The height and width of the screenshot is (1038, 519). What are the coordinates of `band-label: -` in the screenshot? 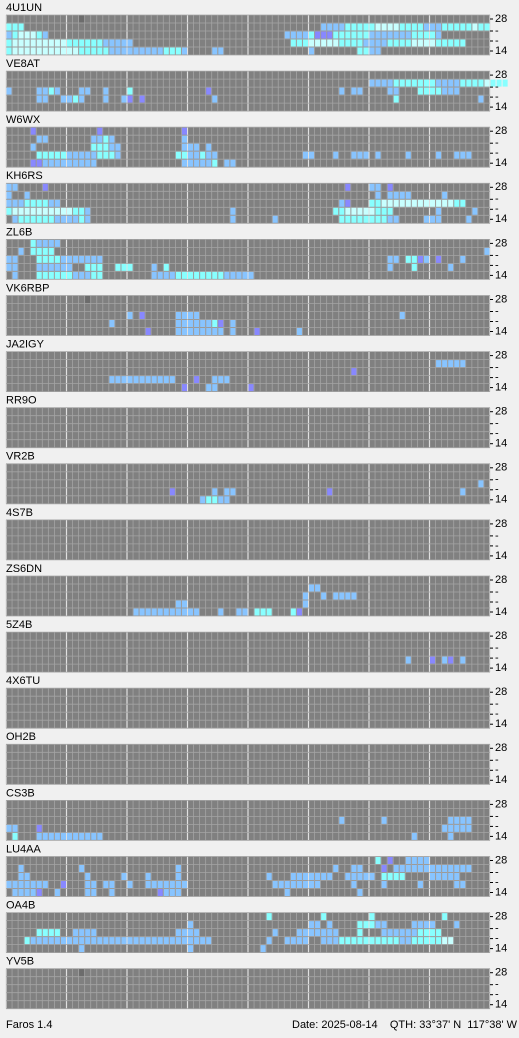 It's located at (497, 41).